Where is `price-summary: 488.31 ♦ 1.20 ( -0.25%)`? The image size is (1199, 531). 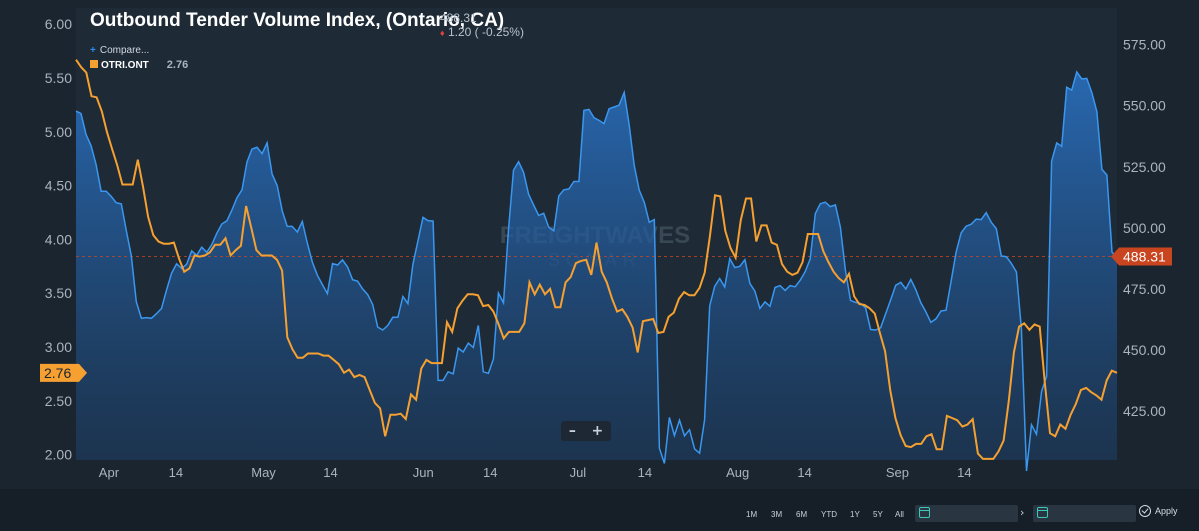 price-summary: 488.31 ♦ 1.20 ( -0.25%) is located at coordinates (482, 25).